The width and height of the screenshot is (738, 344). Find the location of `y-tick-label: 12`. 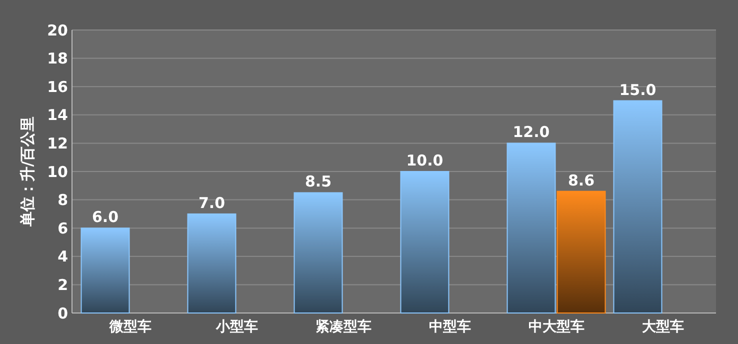

y-tick-label: 12 is located at coordinates (57, 143).